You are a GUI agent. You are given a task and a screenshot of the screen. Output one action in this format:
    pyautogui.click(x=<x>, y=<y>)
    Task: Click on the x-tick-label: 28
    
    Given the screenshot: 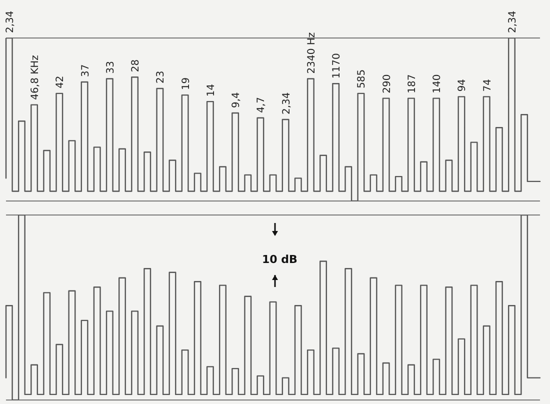 What is the action you would take?
    pyautogui.click(x=136, y=65)
    